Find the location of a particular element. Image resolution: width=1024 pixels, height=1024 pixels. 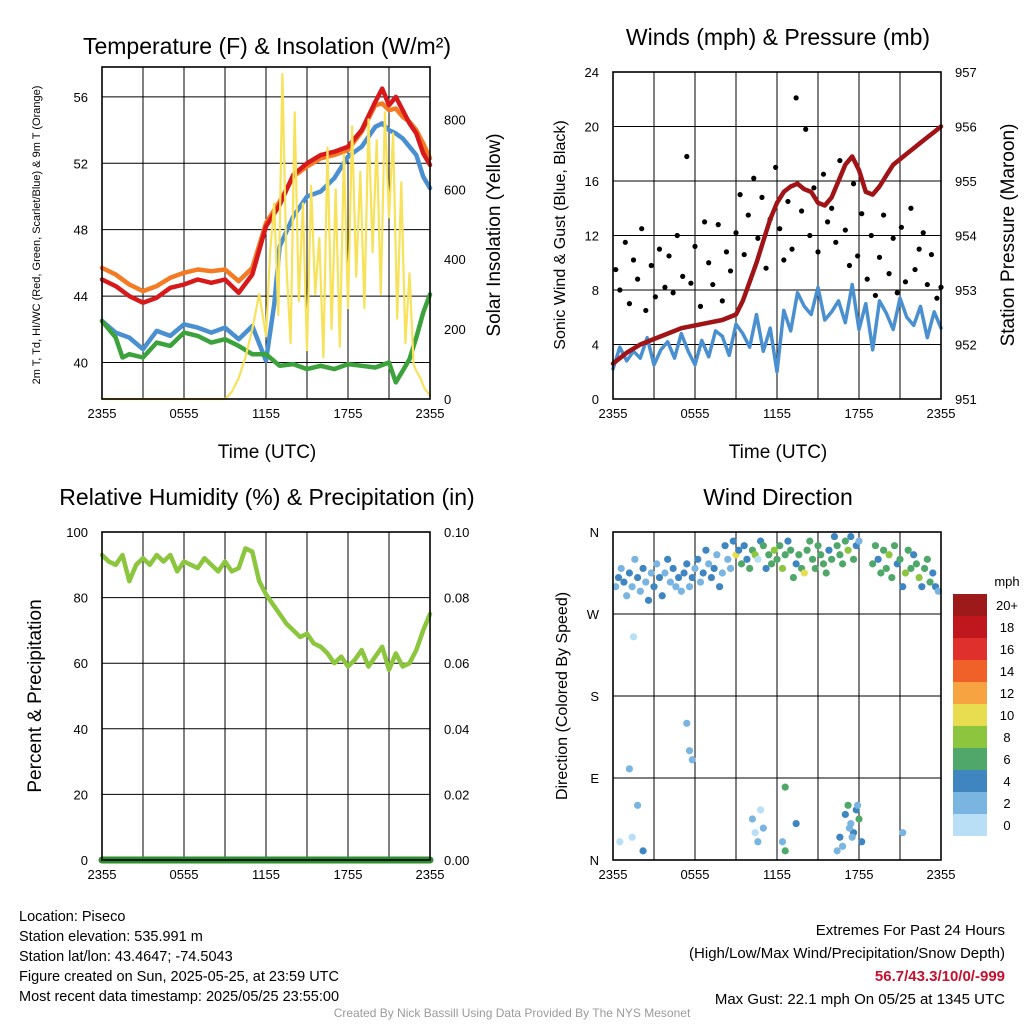

winds-x-axis-label: Time (UTC) is located at coordinates (778, 452).